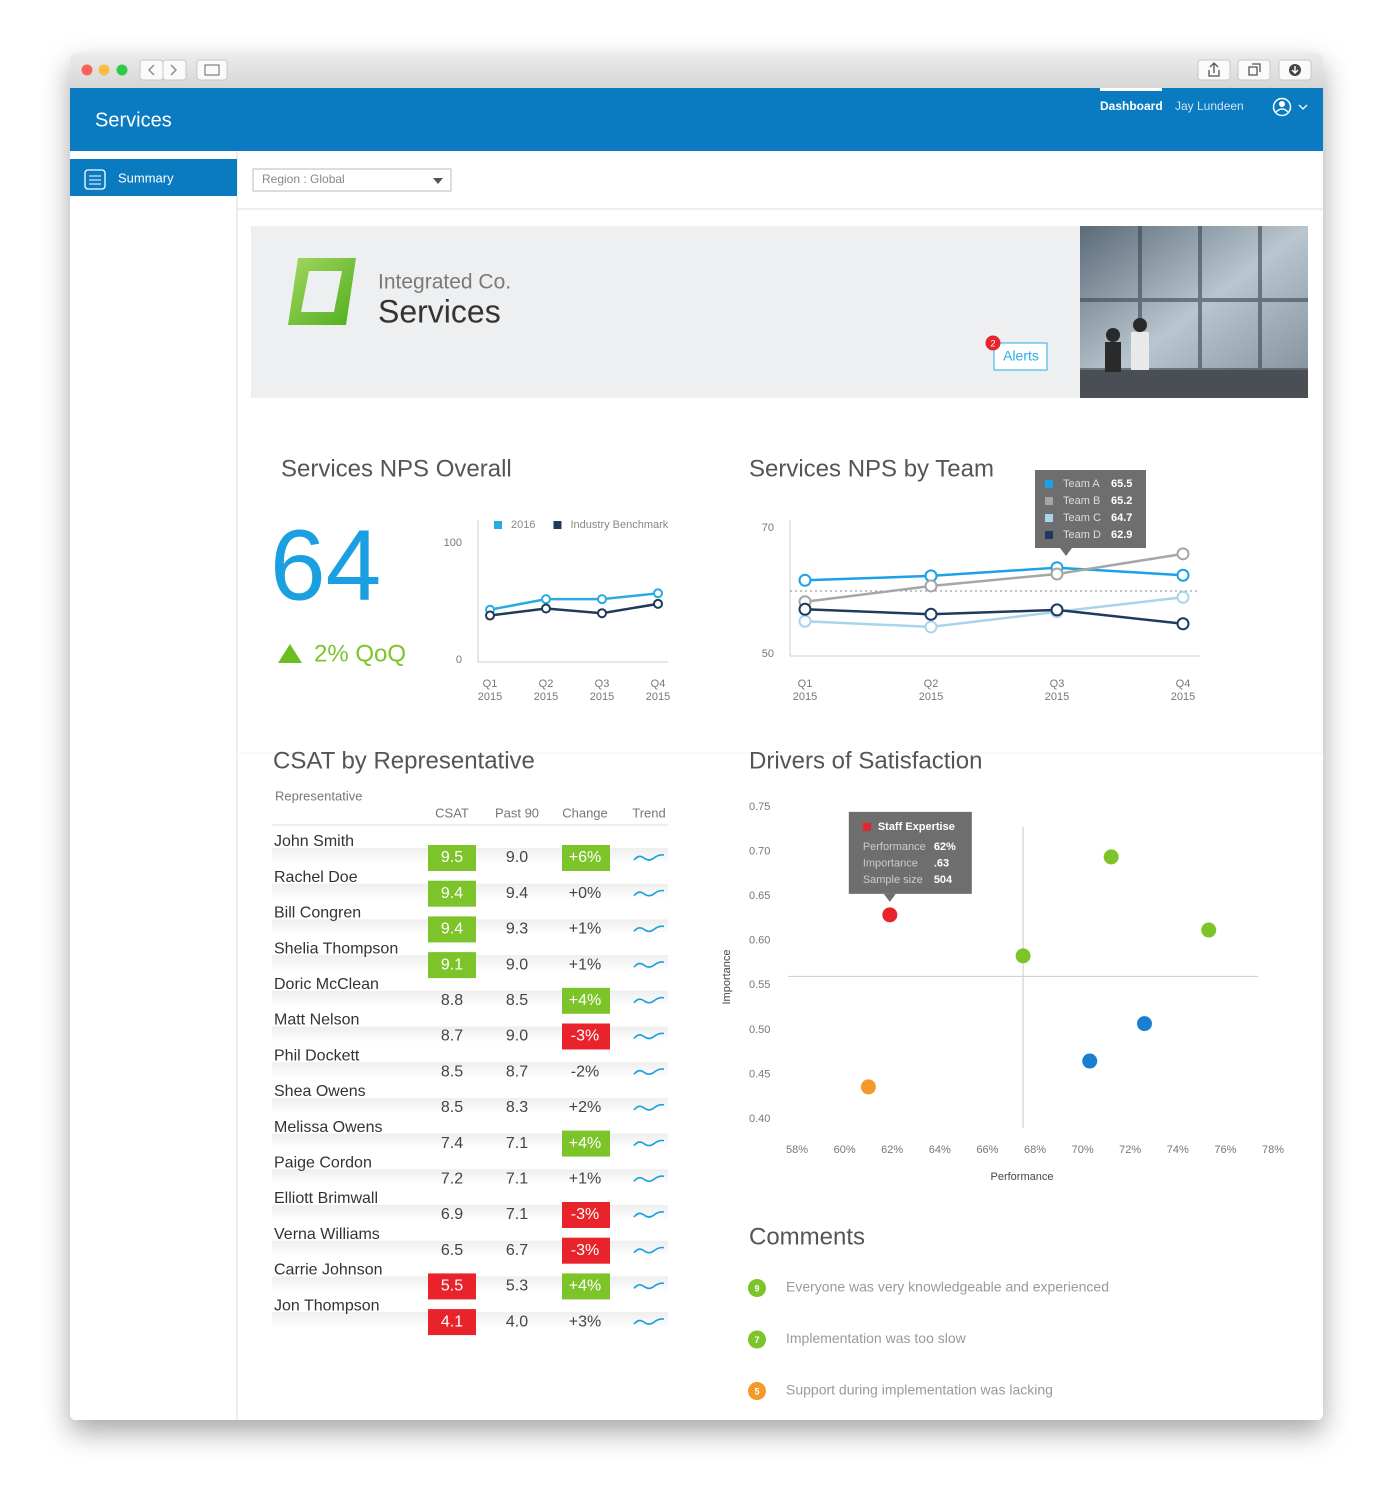 The height and width of the screenshot is (1488, 1400). I want to click on csat-value: 9.5, so click(452, 857).